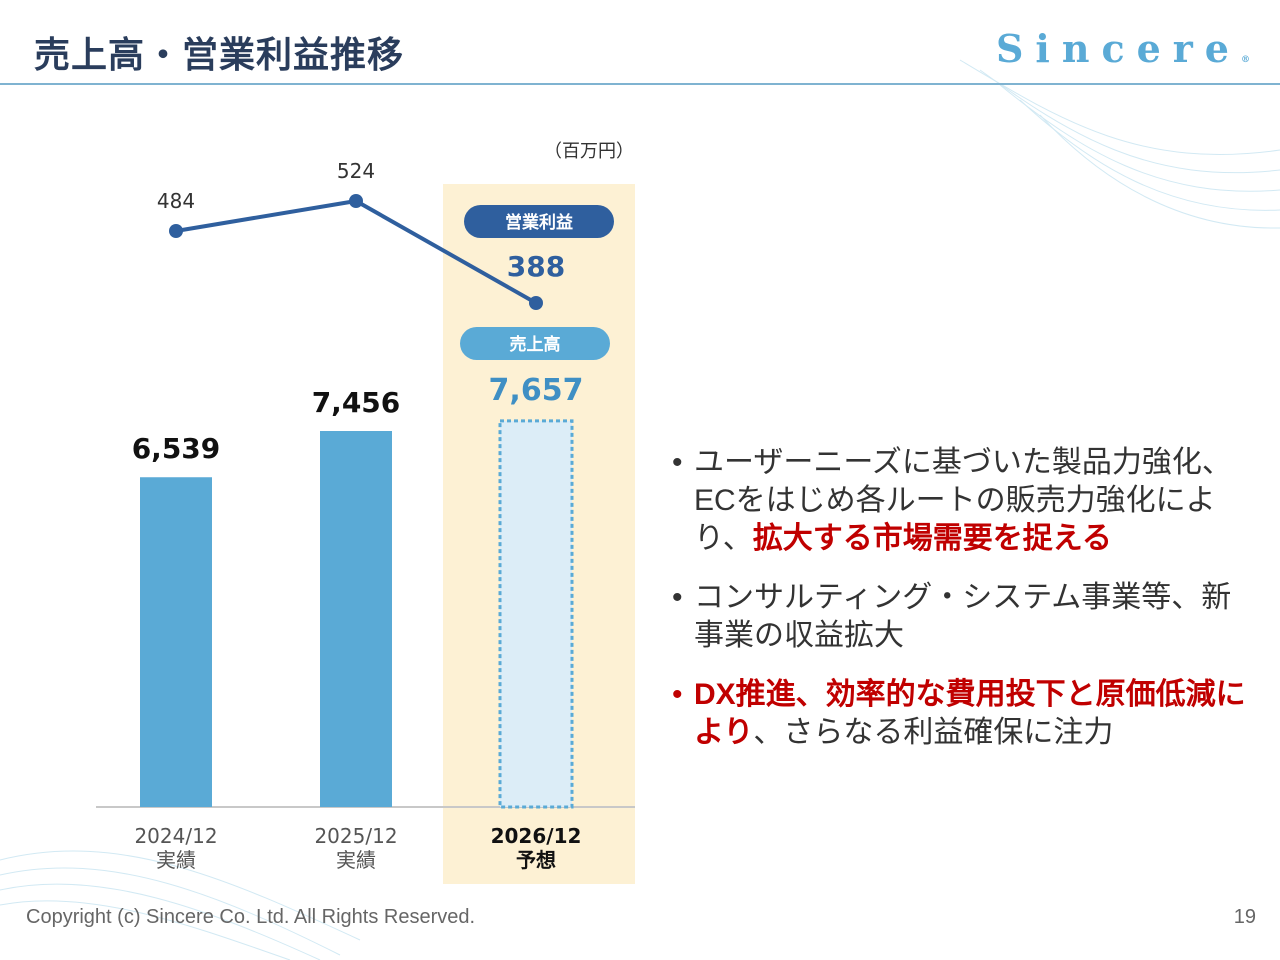 This screenshot has height=960, width=1280. Describe the element at coordinates (176, 448) in the screenshot. I see `sales-value-label: 6,539` at that location.